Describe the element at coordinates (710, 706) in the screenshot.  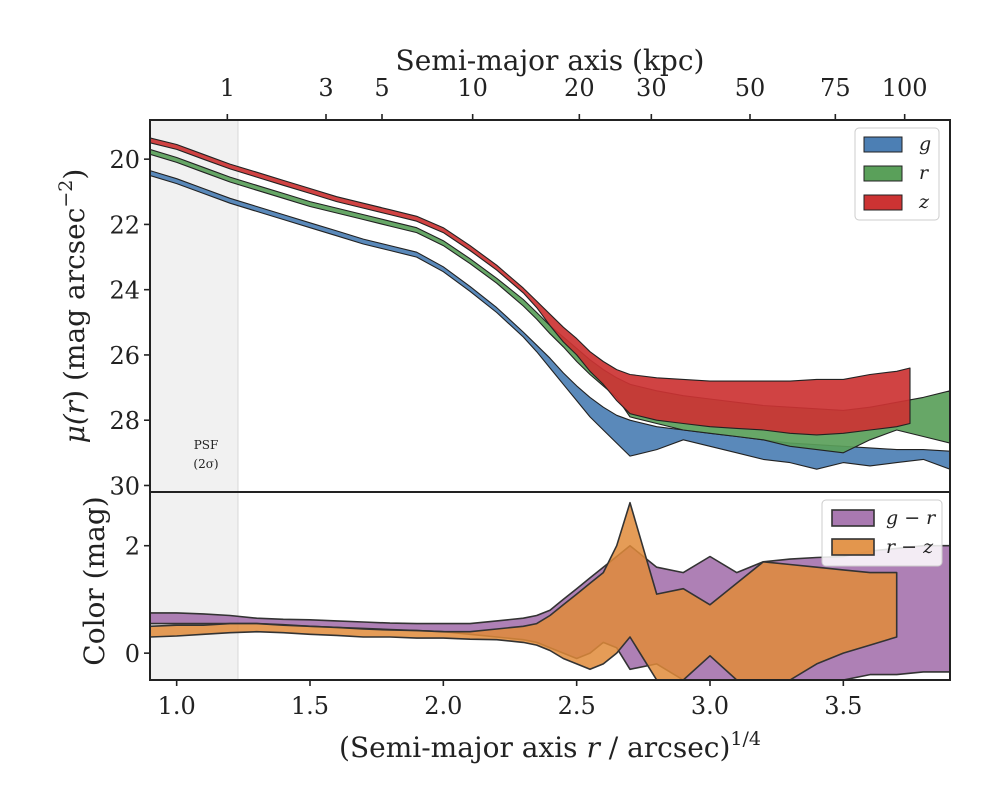
I see `xtick-label: 3.0` at that location.